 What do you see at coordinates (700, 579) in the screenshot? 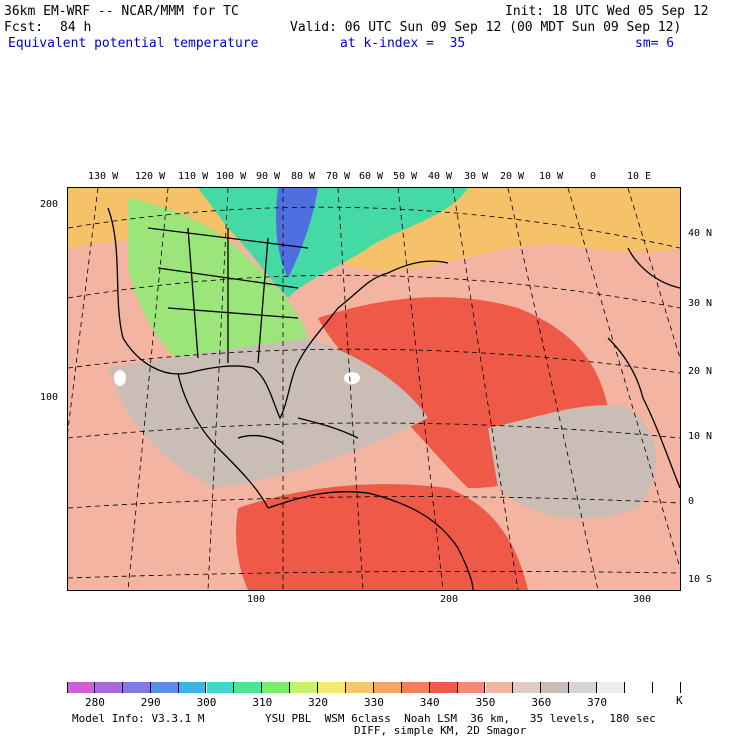
I see `latitude-label: 10 S` at bounding box center [700, 579].